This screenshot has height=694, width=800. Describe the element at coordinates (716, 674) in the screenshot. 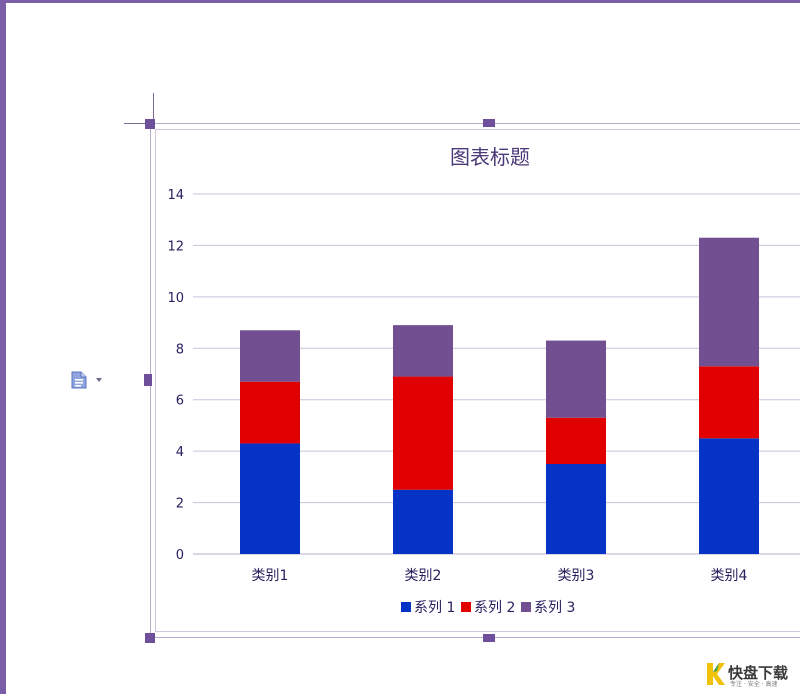

I see `lightning-k-icon` at that location.